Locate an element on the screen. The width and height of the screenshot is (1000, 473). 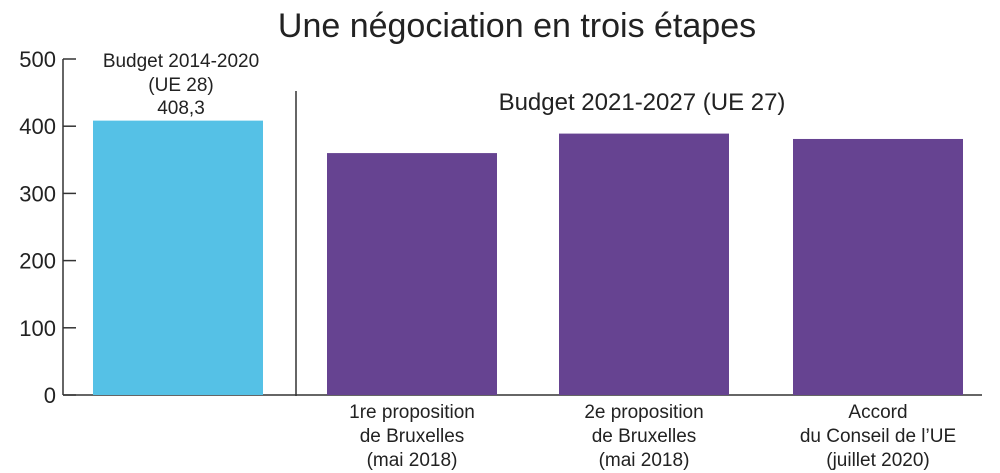
y-tick-label: 400 is located at coordinates (37, 126).